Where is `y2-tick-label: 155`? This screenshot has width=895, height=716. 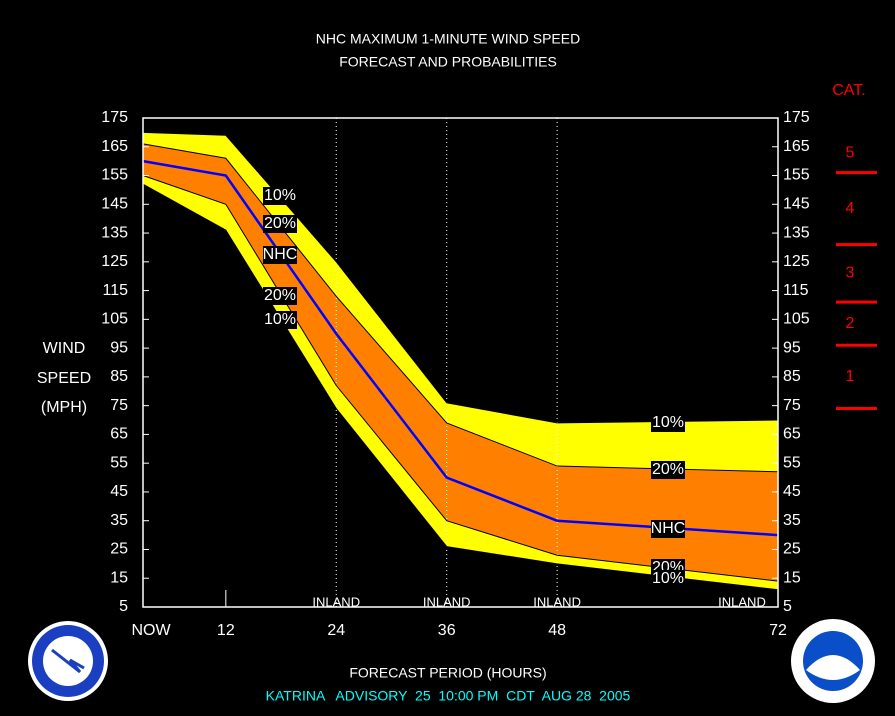 y2-tick-label: 155 is located at coordinates (796, 175).